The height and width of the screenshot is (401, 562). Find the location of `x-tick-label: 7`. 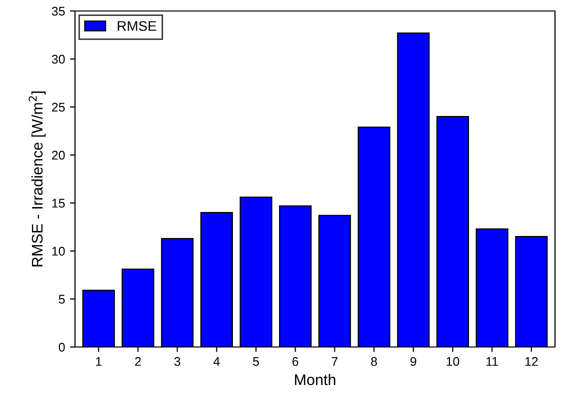

x-tick-label: 7 is located at coordinates (335, 361).